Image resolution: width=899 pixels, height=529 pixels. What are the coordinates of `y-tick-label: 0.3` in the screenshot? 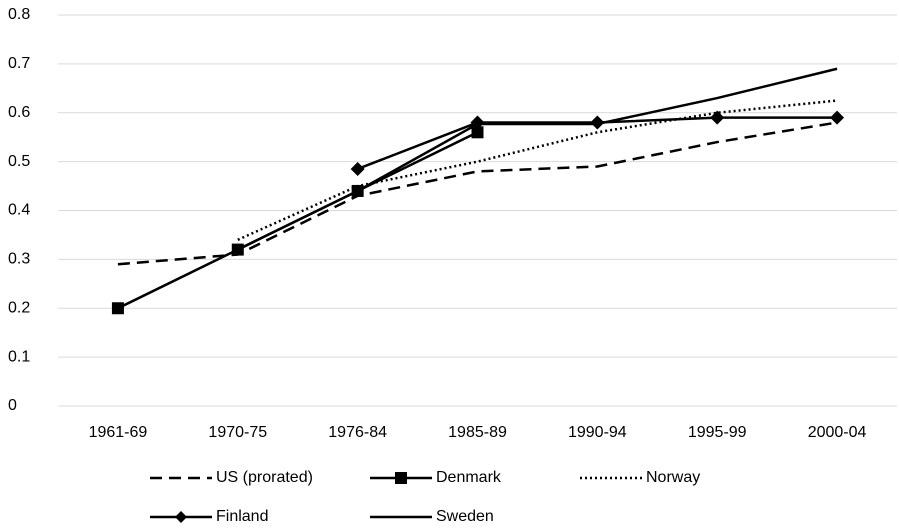 It's located at (19, 259).